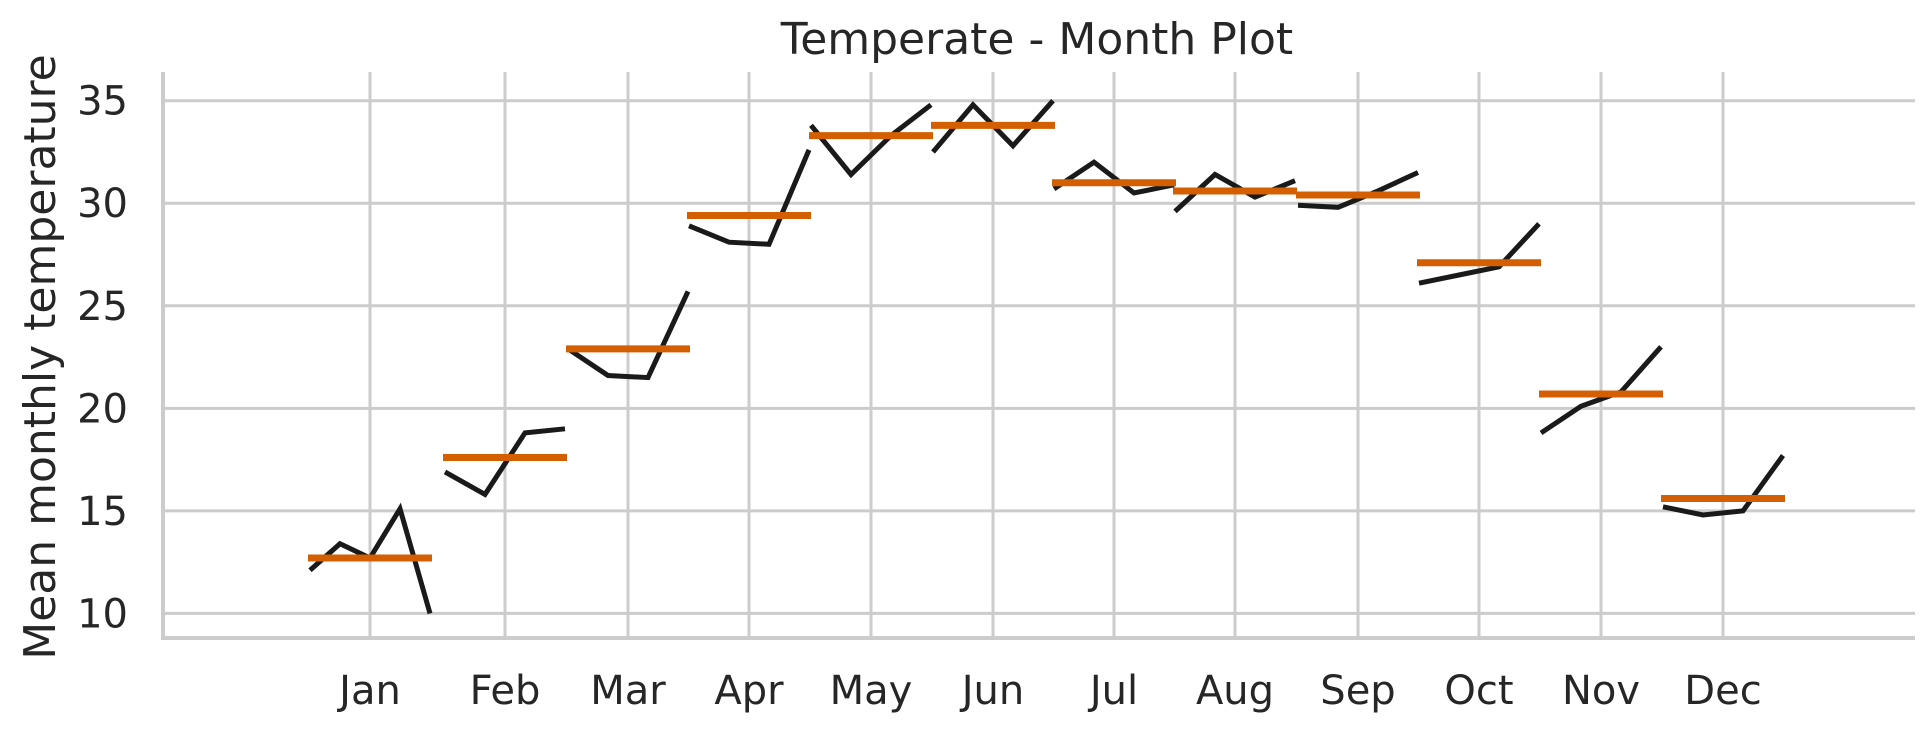  What do you see at coordinates (1357, 691) in the screenshot?
I see `x-tick-label: Sep` at bounding box center [1357, 691].